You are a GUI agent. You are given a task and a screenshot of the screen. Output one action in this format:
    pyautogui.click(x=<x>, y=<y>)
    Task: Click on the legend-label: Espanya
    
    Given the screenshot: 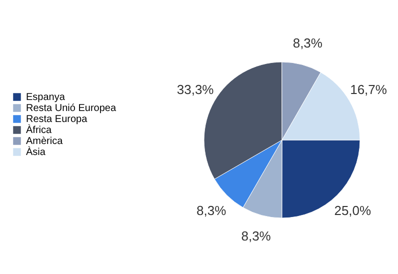 What is the action you would take?
    pyautogui.click(x=46, y=97)
    